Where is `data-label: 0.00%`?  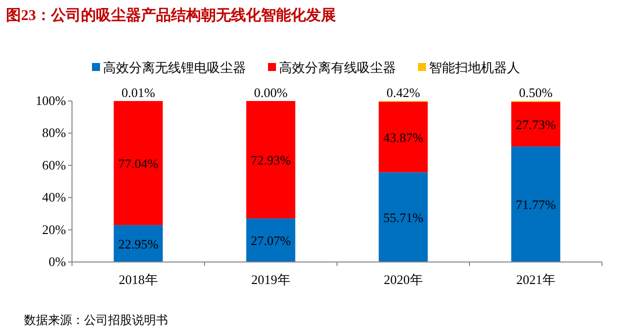 data-label: 0.00% is located at coordinates (271, 92).